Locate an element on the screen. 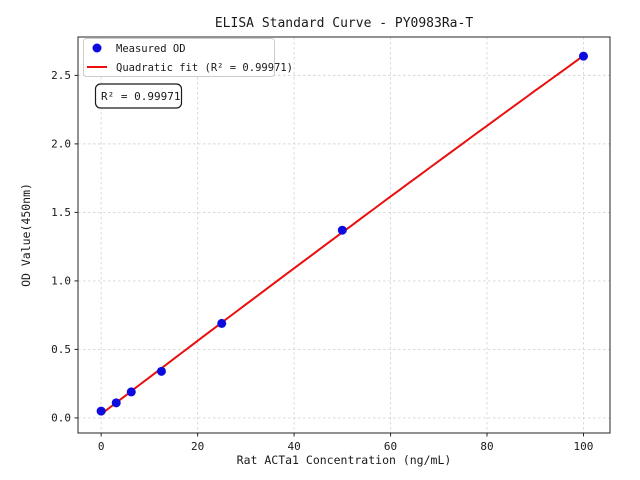  y-tick-label: 1.0 is located at coordinates (61, 281).